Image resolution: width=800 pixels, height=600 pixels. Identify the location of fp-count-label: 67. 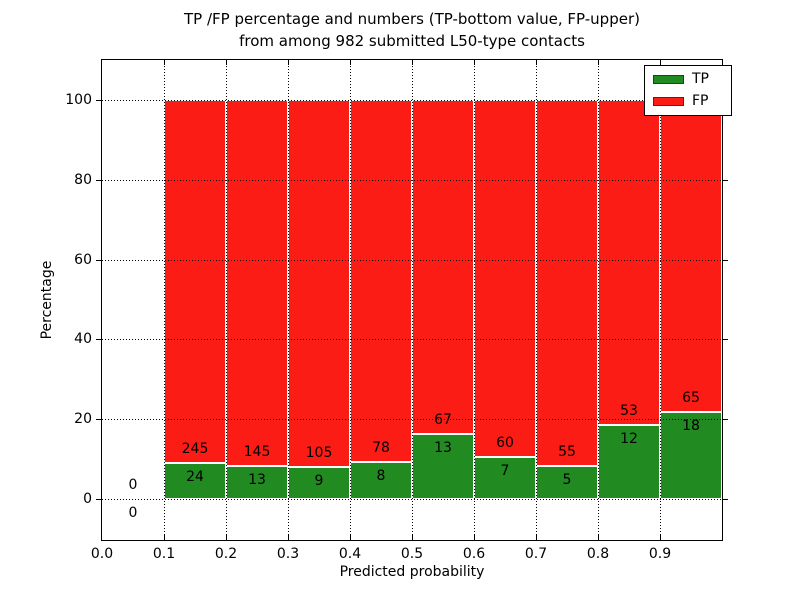
(443, 420).